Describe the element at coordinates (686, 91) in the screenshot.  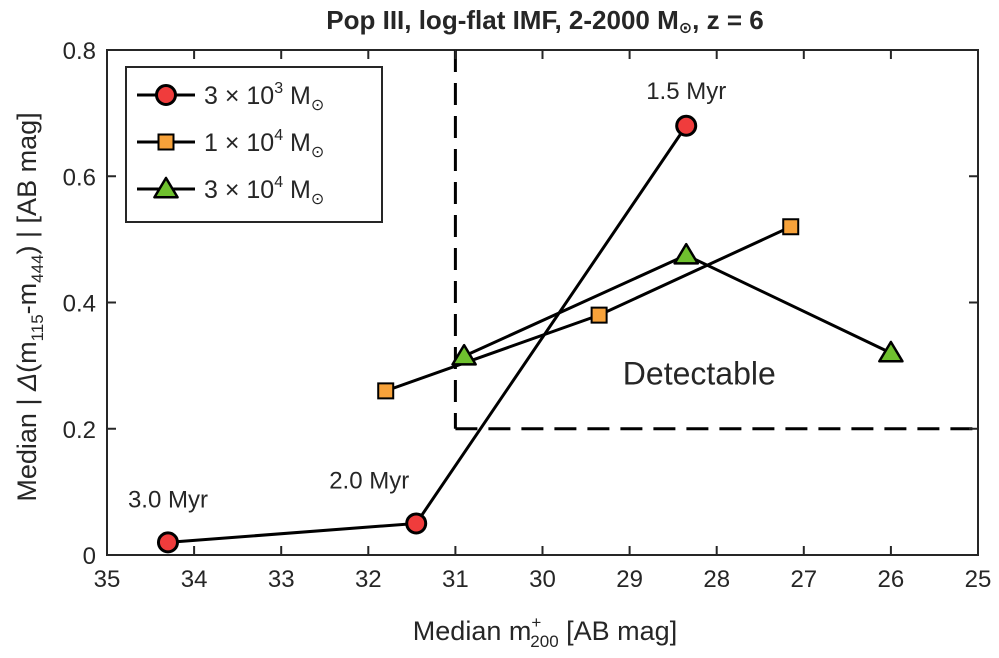
I see `annotation-label: 1.5 Myr` at that location.